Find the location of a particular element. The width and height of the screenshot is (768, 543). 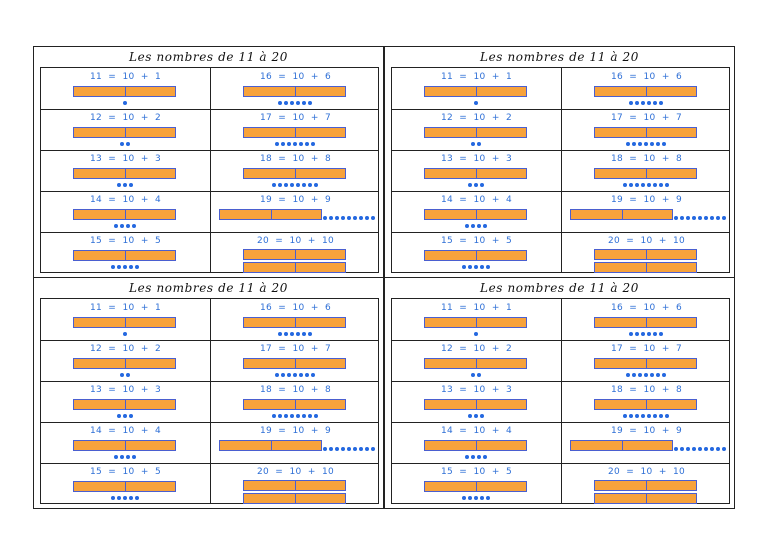

equation-text: 15 = 10 + 5 is located at coordinates (476, 472).